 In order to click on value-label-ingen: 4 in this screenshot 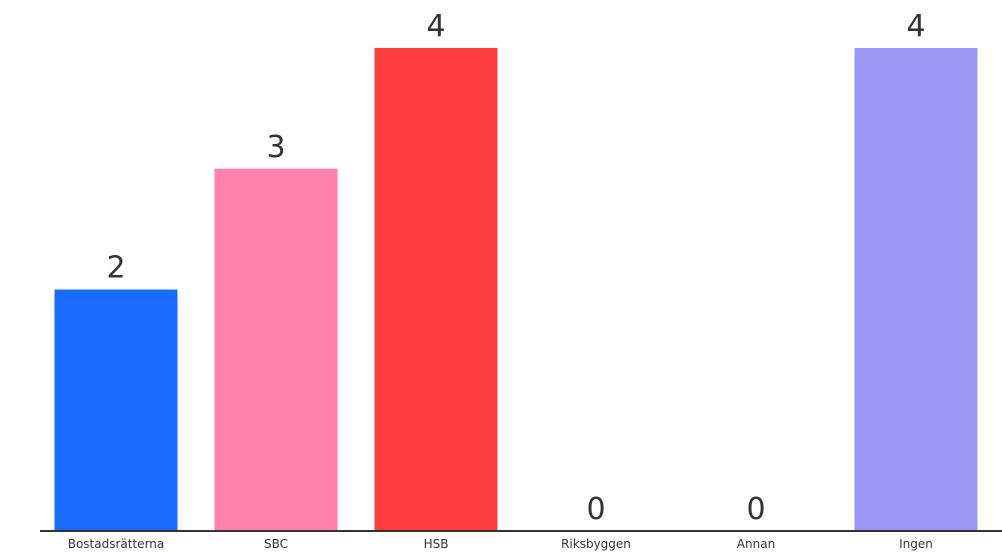, I will do `click(915, 26)`.